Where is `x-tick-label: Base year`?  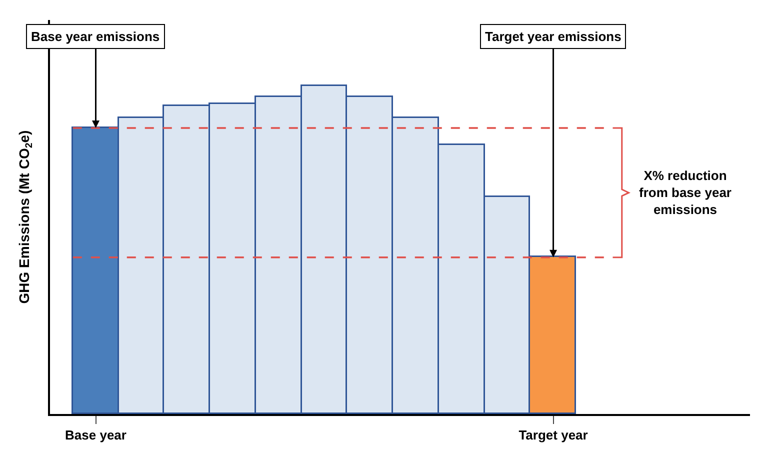 x-tick-label: Base year is located at coordinates (95, 435).